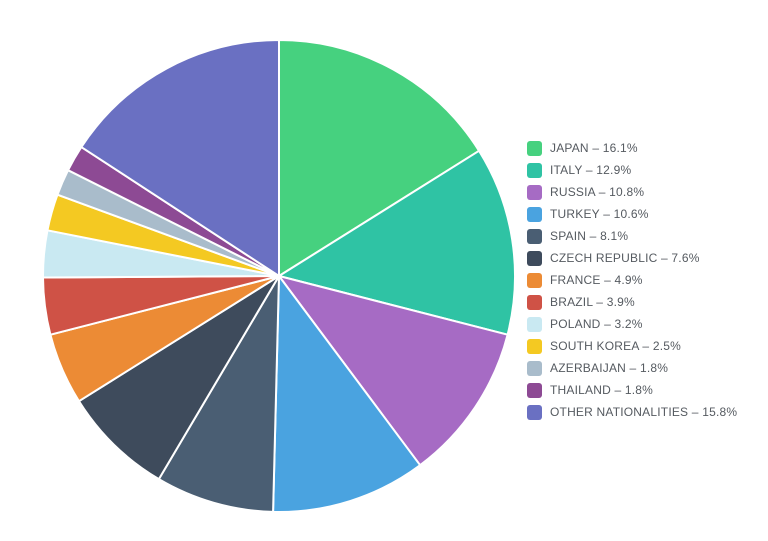 This screenshot has width=768, height=541. I want to click on legend-item: TURKEY – 10.6%, so click(632, 214).